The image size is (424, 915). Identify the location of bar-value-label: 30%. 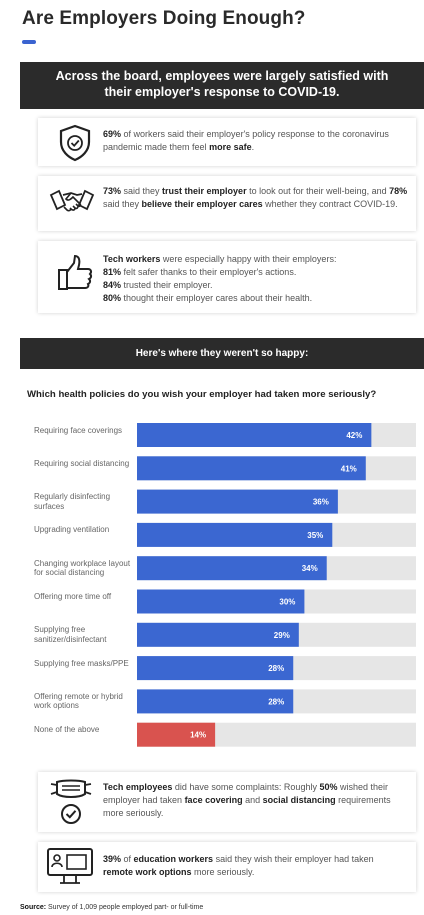
(287, 602).